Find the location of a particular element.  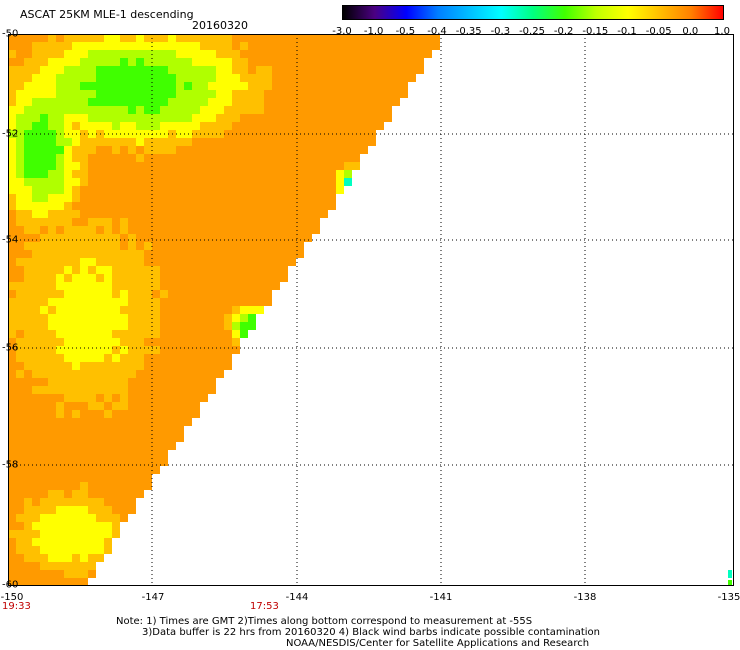

lat-label: -60 is located at coordinates (10, 585).